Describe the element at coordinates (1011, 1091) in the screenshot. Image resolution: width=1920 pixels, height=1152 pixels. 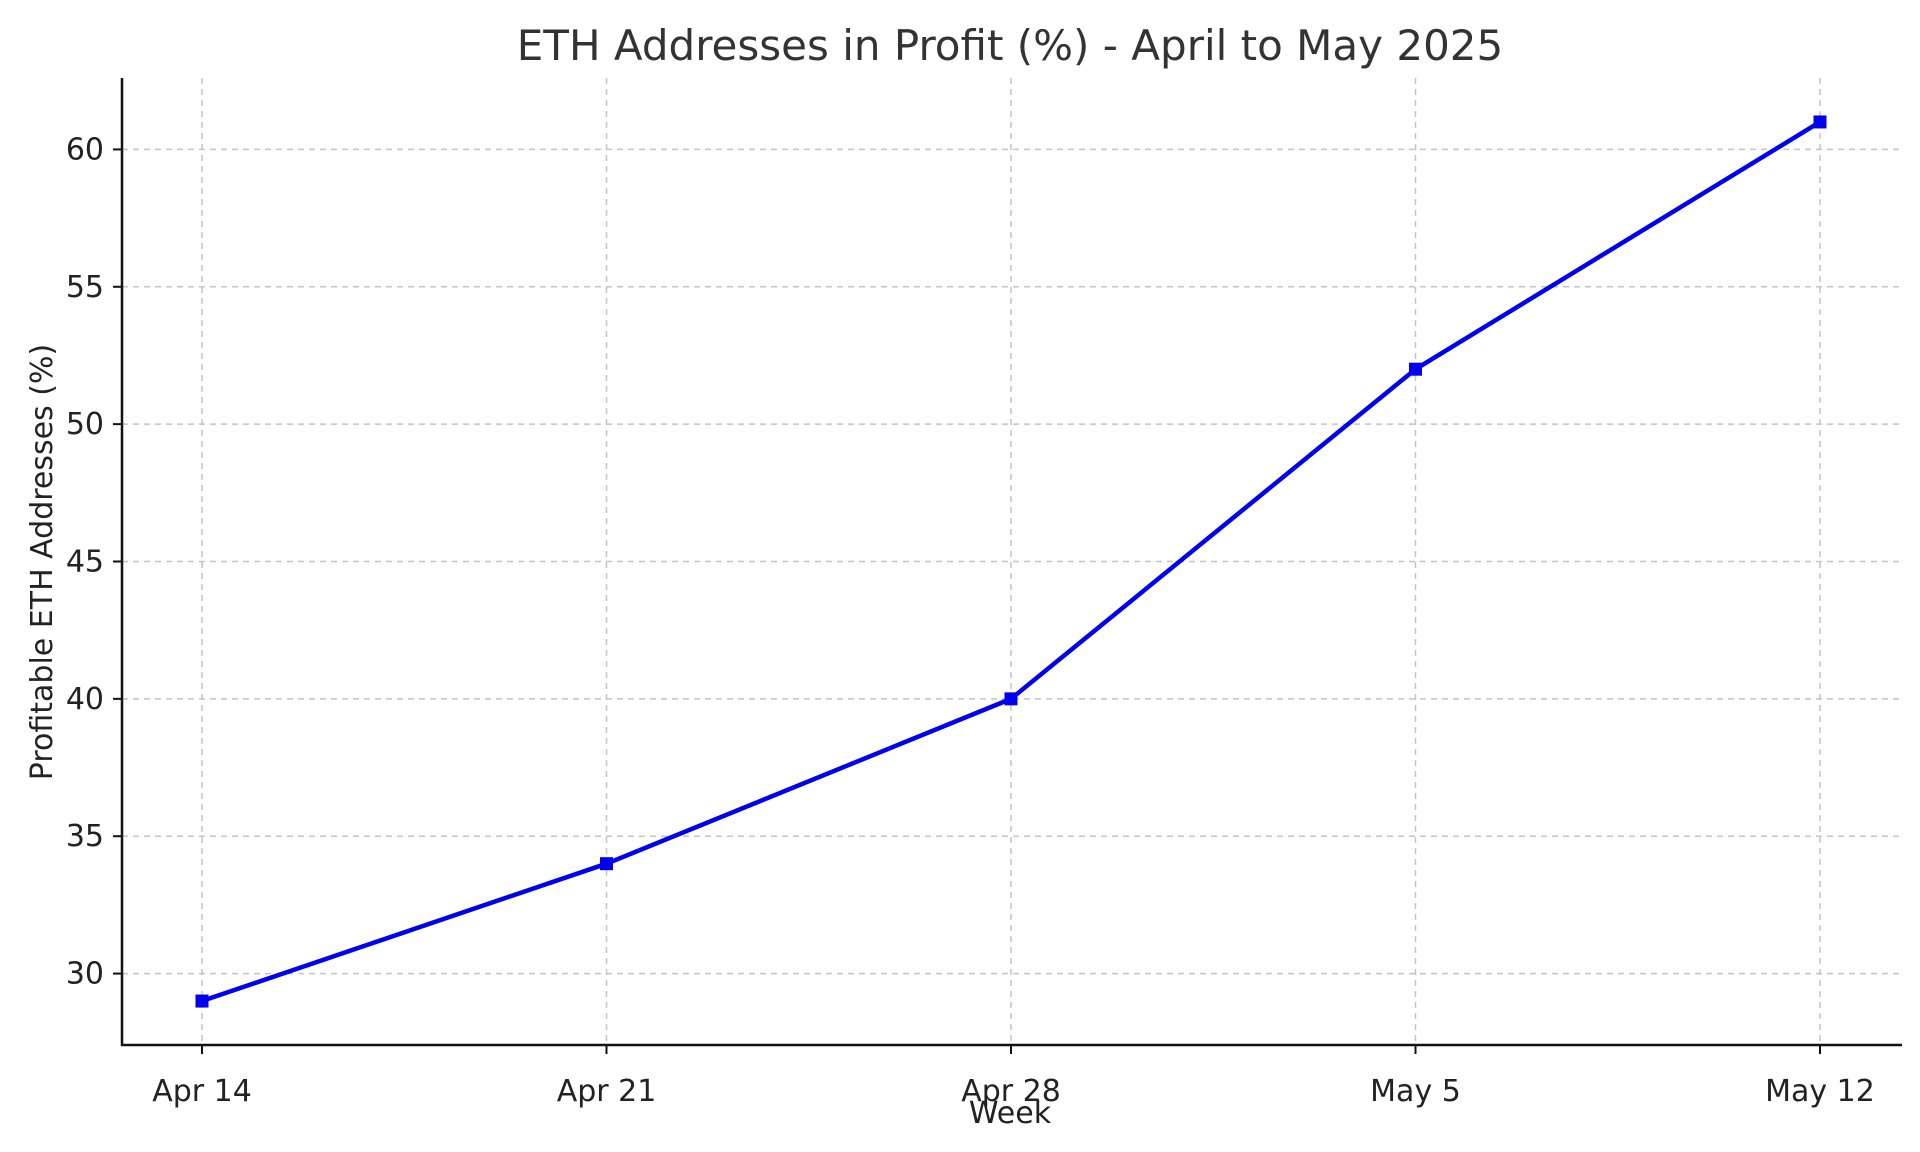
I see `x-tick-label: Apr 28` at that location.